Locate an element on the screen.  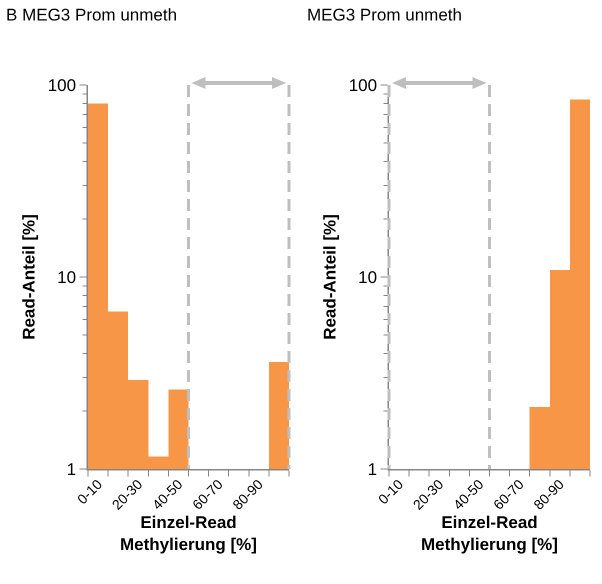
chart-title: B MEG3 Prom unmeth is located at coordinates (92, 15).